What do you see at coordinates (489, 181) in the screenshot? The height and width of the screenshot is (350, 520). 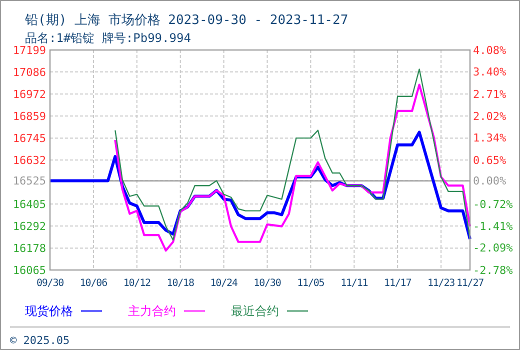 I see `y2-tick-label: 0.00%` at bounding box center [489, 181].